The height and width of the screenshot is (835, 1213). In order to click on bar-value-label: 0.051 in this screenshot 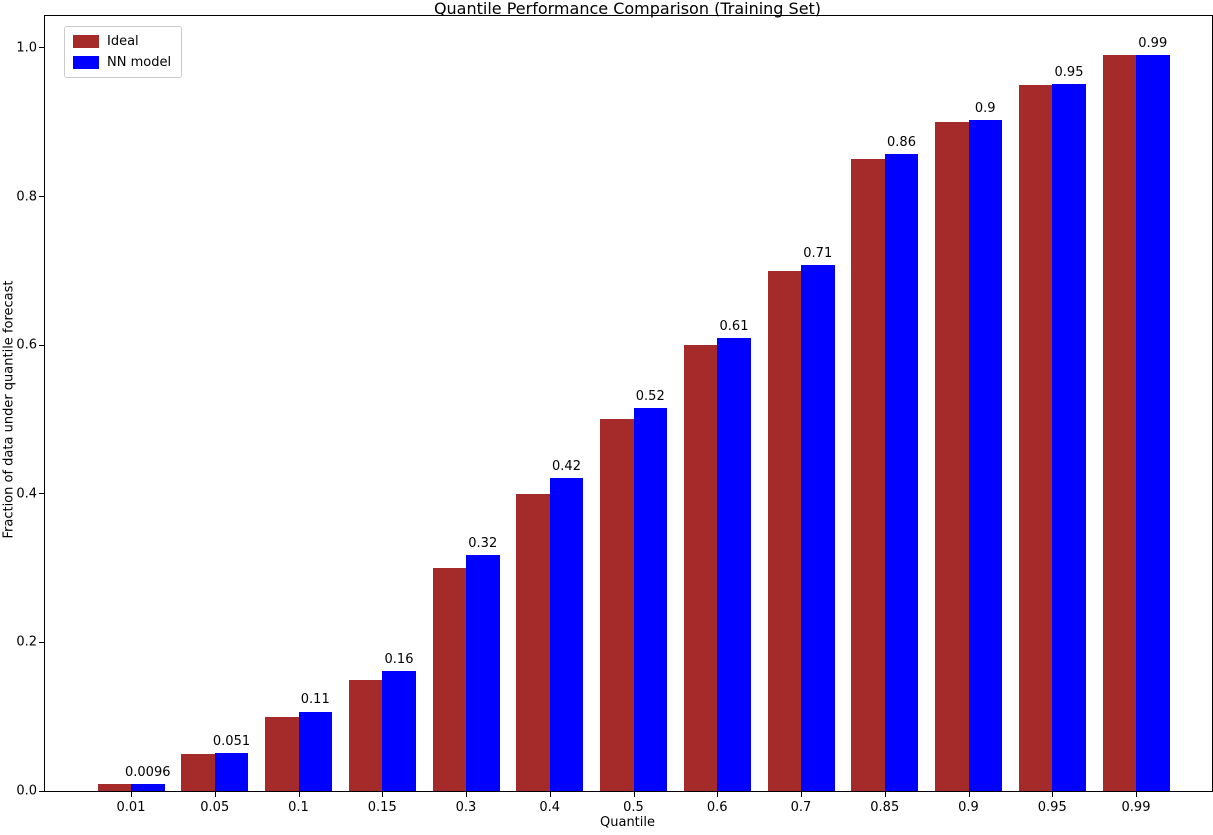, I will do `click(231, 742)`.